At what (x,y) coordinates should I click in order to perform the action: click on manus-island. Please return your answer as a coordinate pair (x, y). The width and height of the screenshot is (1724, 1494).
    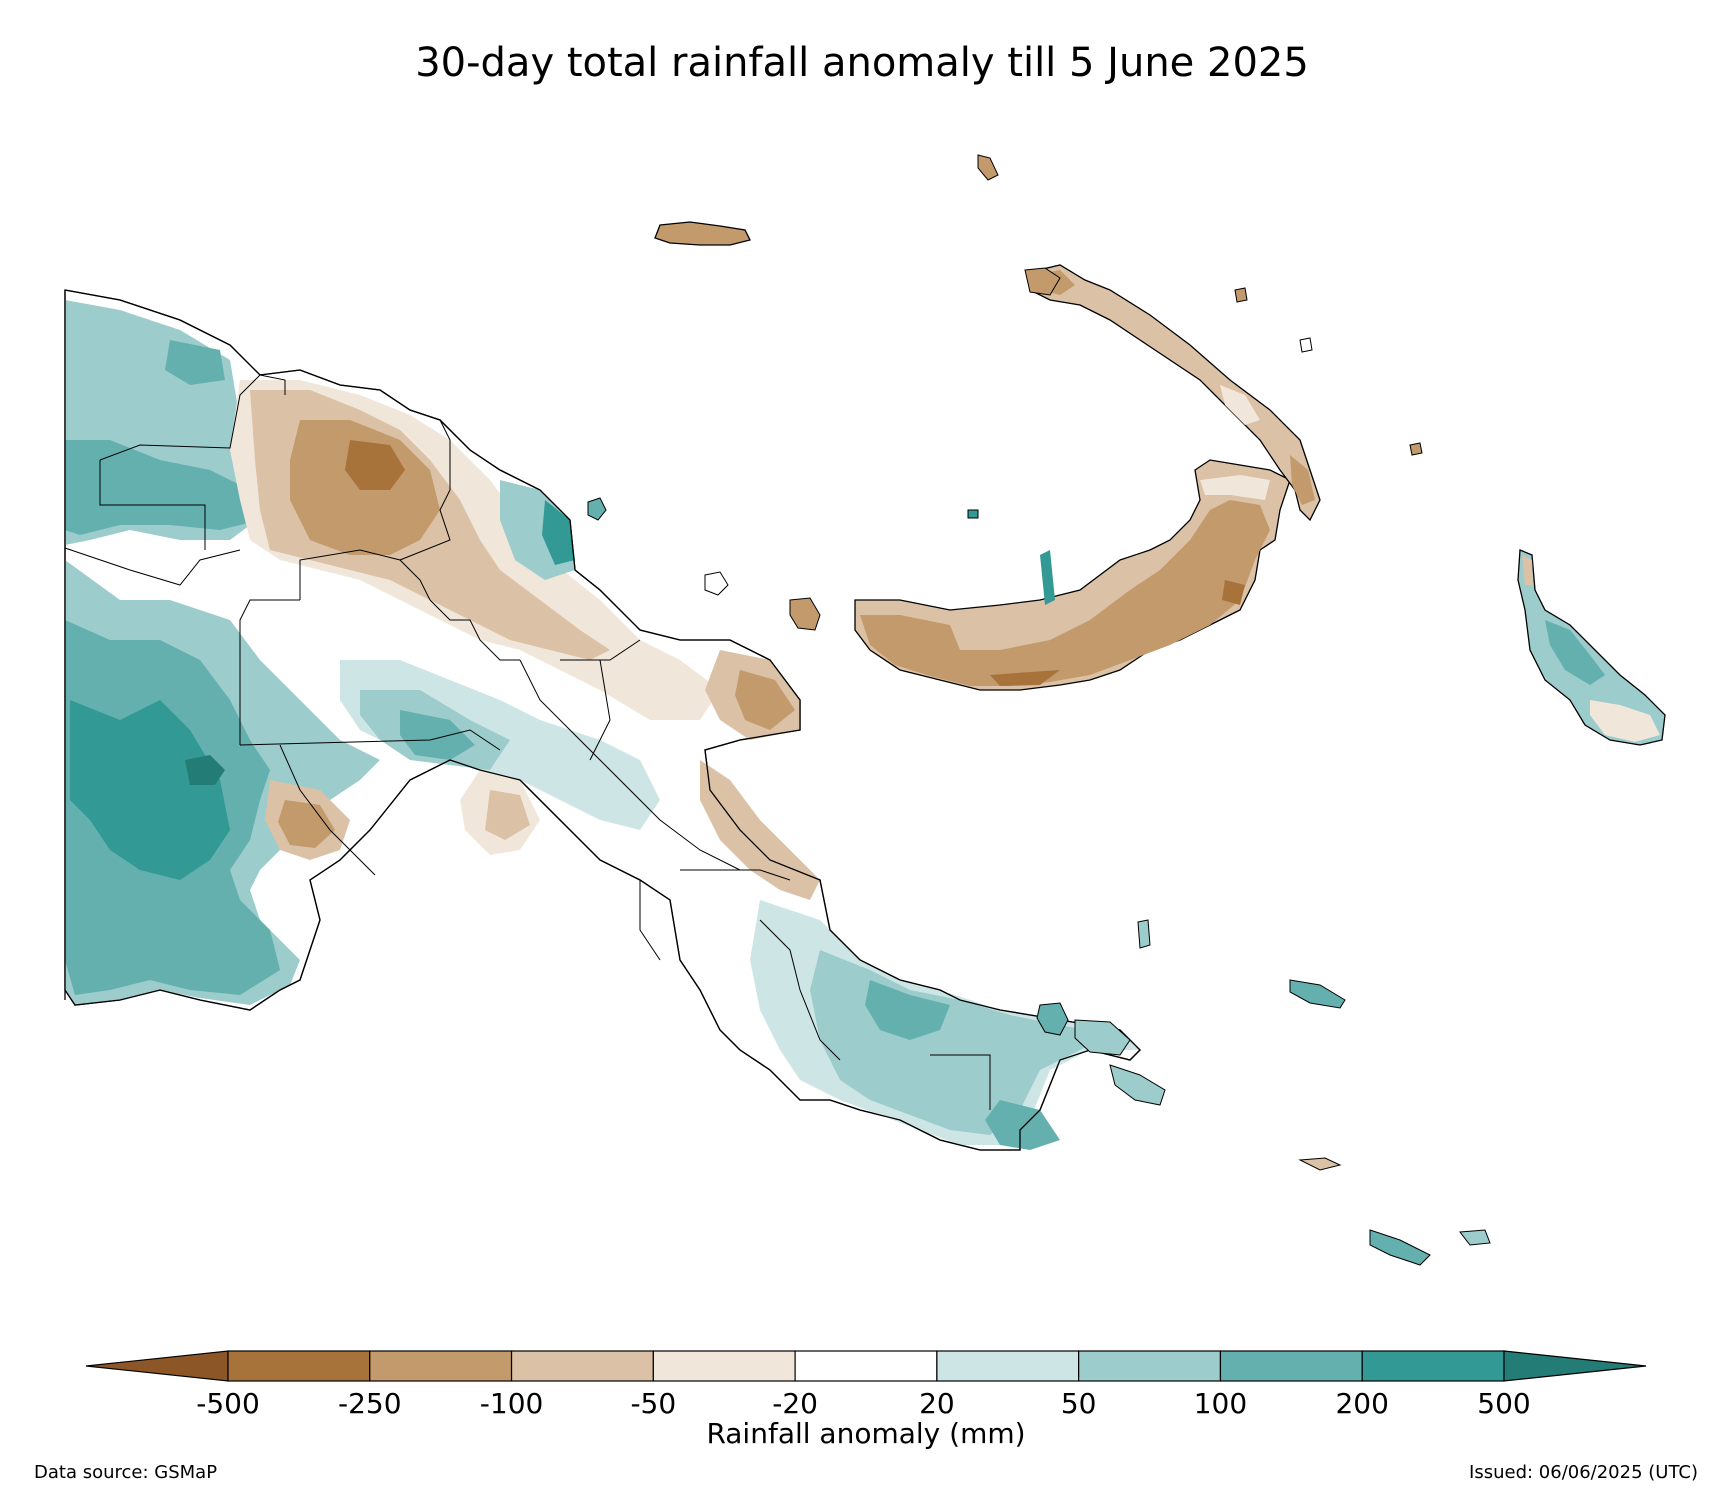
    Looking at the image, I should click on (702, 233).